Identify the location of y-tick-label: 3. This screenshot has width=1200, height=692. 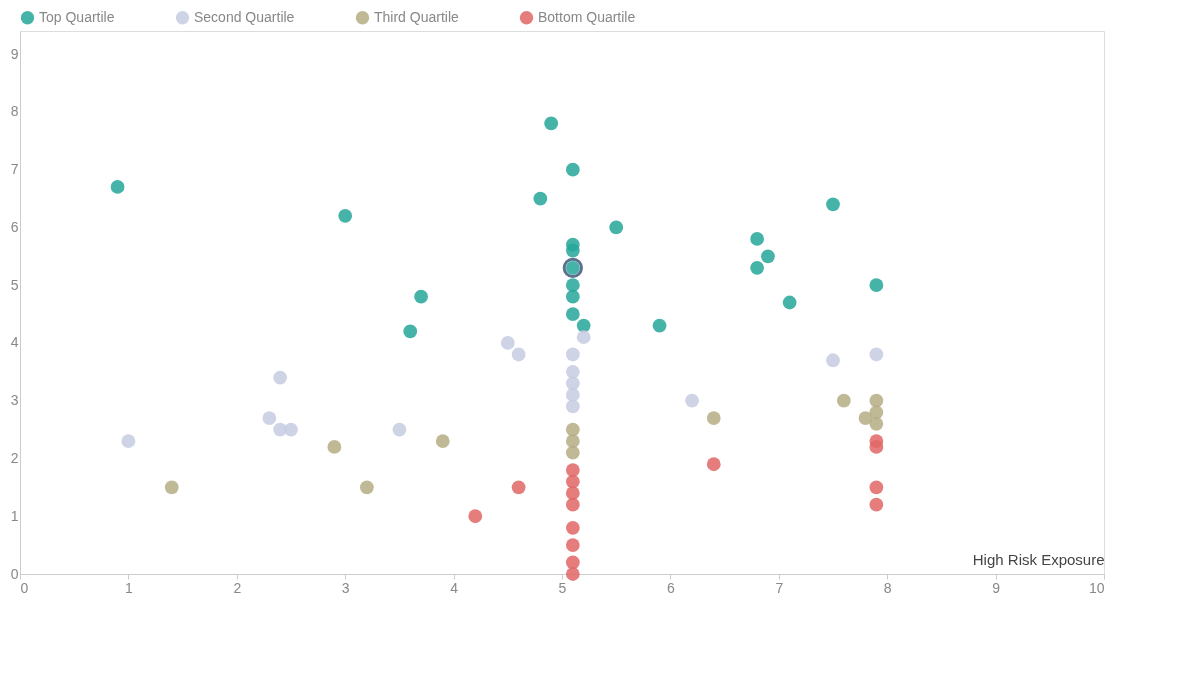
(14, 400).